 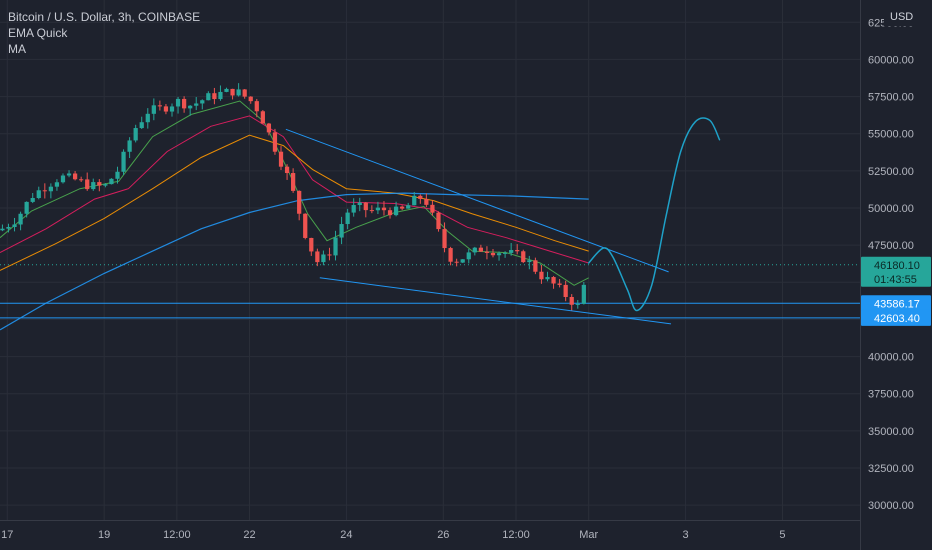 I want to click on price-label-value: 43586.17, so click(x=897, y=304).